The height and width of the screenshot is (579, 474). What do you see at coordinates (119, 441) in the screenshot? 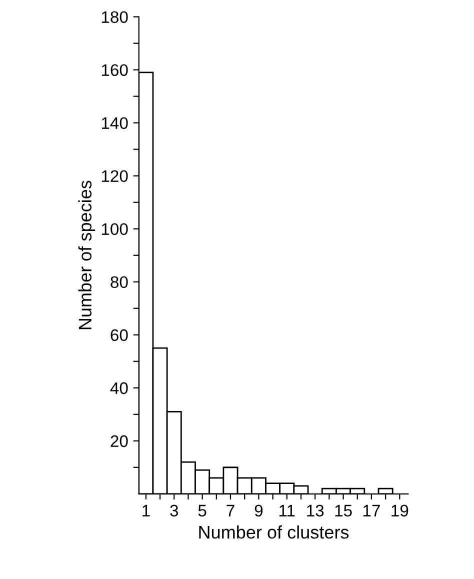
I see `y-tick-label: 20` at bounding box center [119, 441].